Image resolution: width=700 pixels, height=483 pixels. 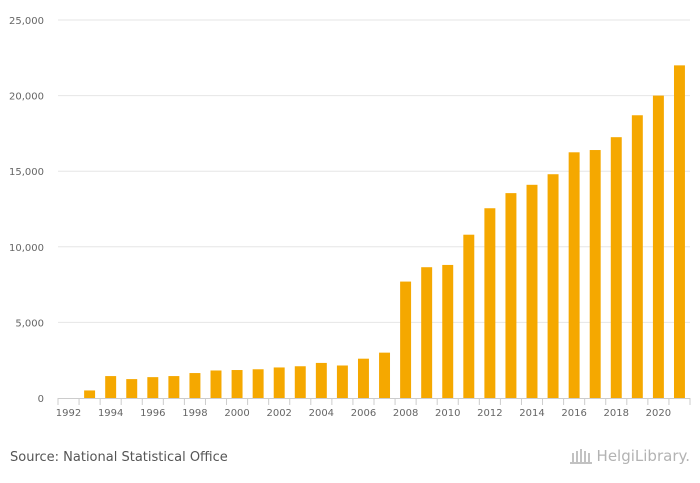 I want to click on x-axis, so click(x=374, y=401).